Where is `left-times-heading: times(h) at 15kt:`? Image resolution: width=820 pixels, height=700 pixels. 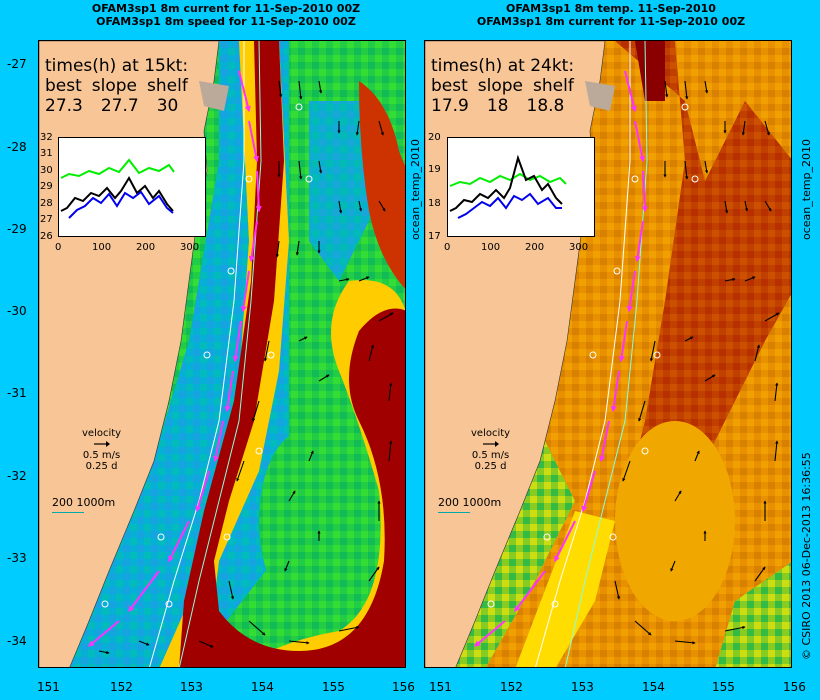
left-times-heading: times(h) at 15kt: is located at coordinates (117, 66).